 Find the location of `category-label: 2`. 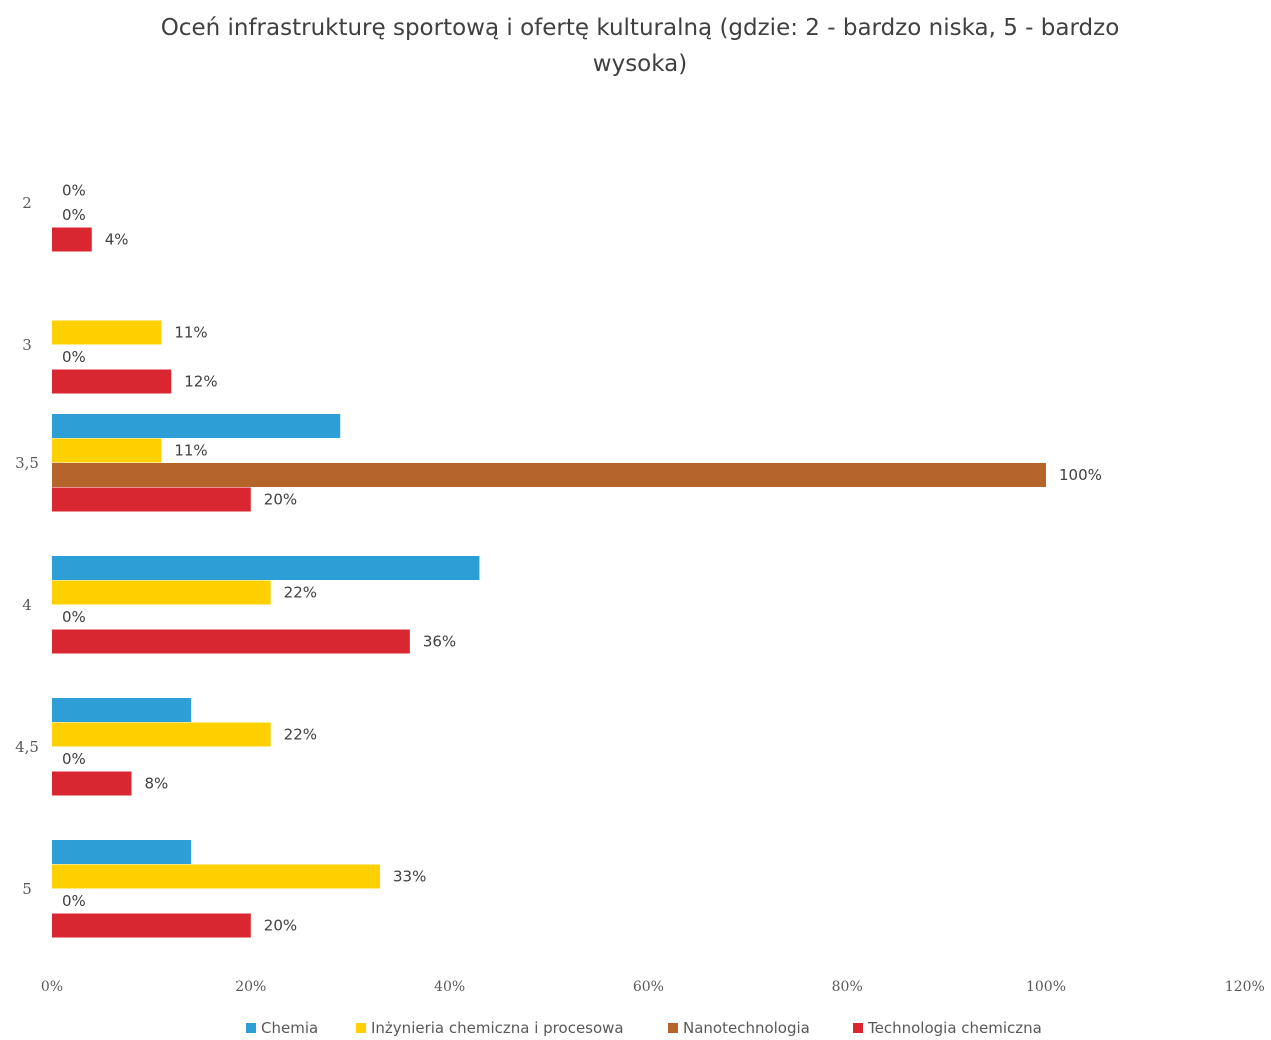

category-label: 2 is located at coordinates (27, 203).